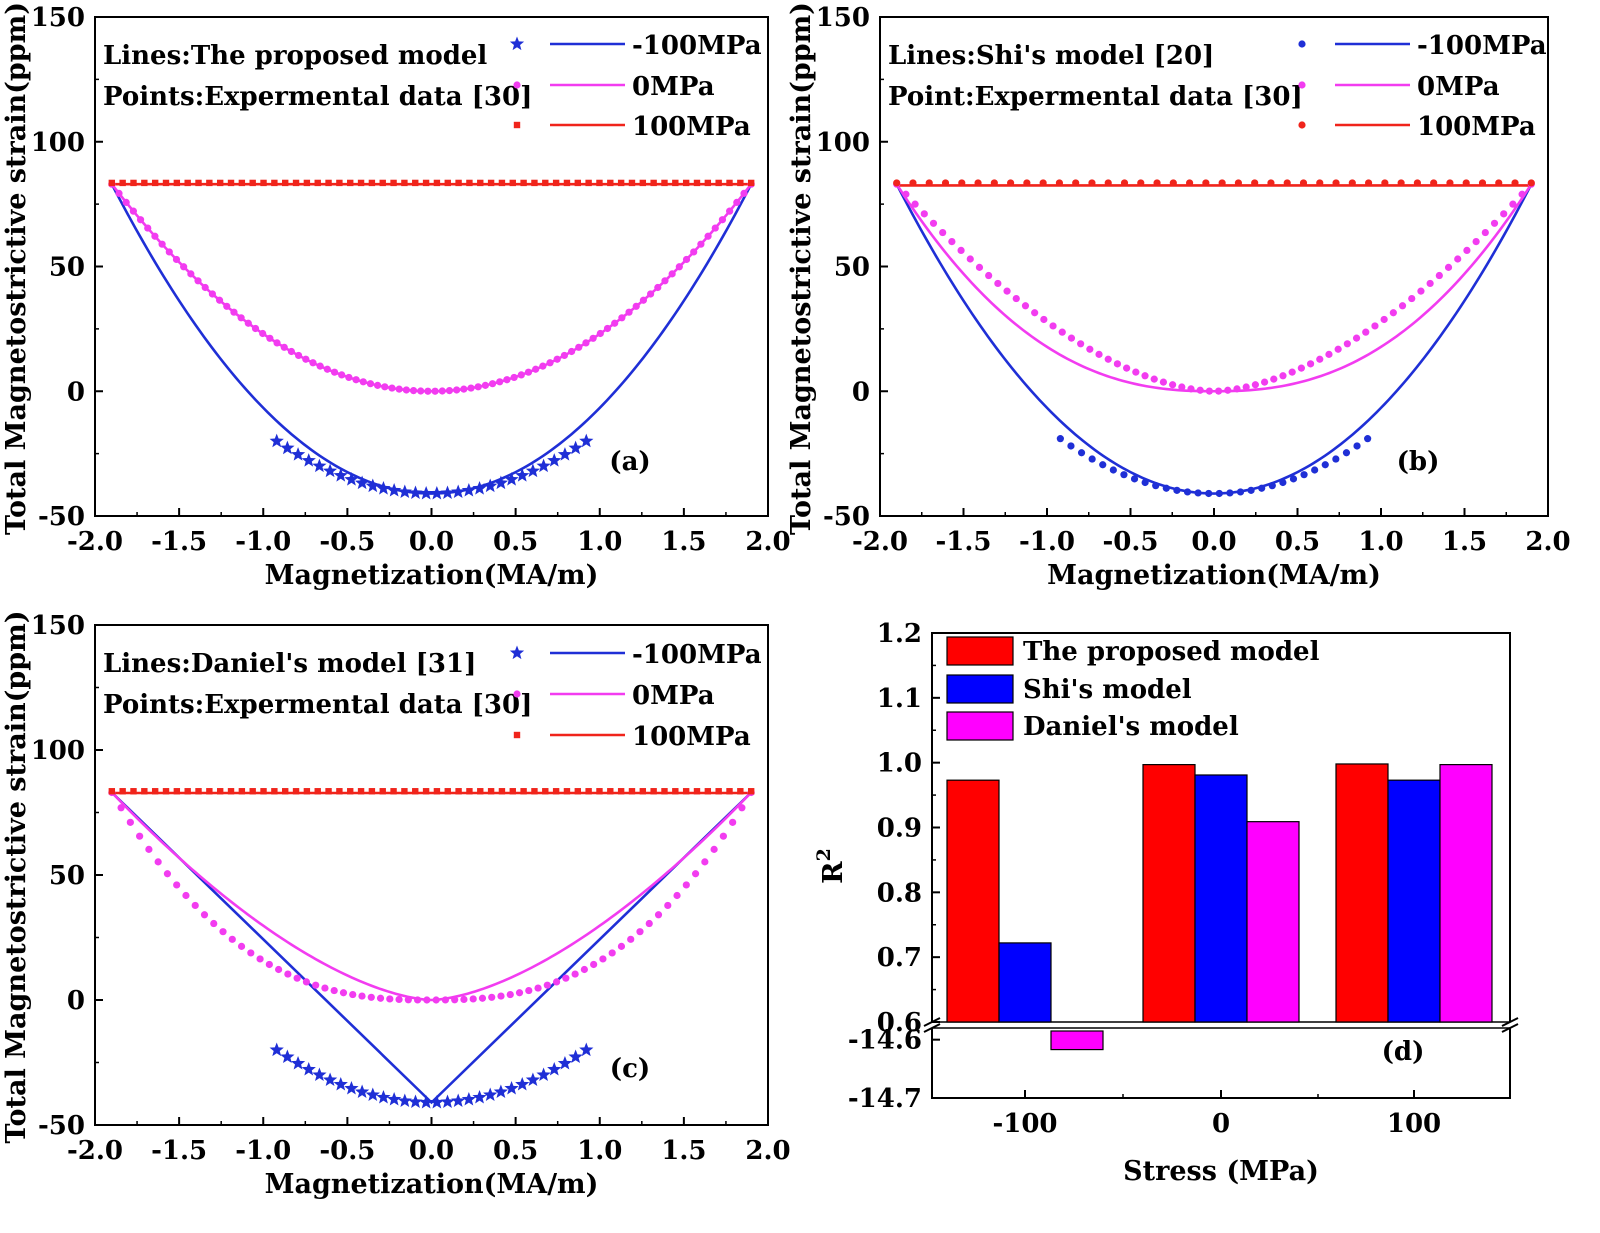  What do you see at coordinates (899, 893) in the screenshot?
I see `y-tick-label: 0.8` at bounding box center [899, 893].